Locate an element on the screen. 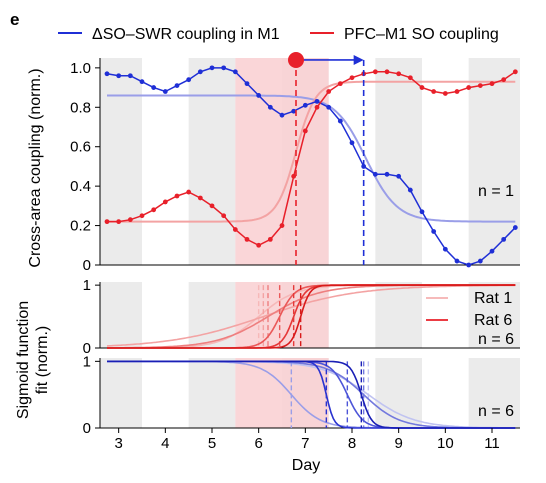 This screenshot has height=483, width=546. y-tick-label-bot-1: 1 is located at coordinates (87, 361).